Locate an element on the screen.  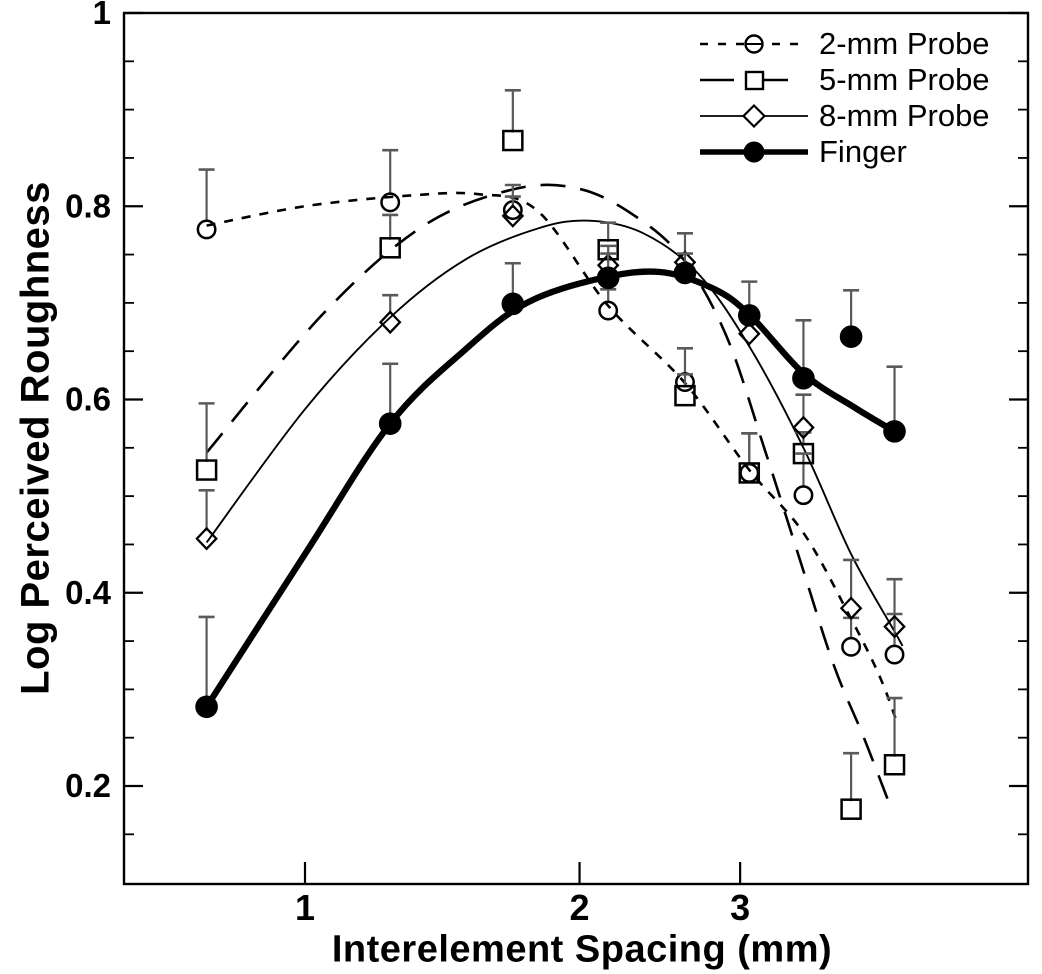
legend-item-2mm-probe: 2-mm Probe is located at coordinates (844, 44).